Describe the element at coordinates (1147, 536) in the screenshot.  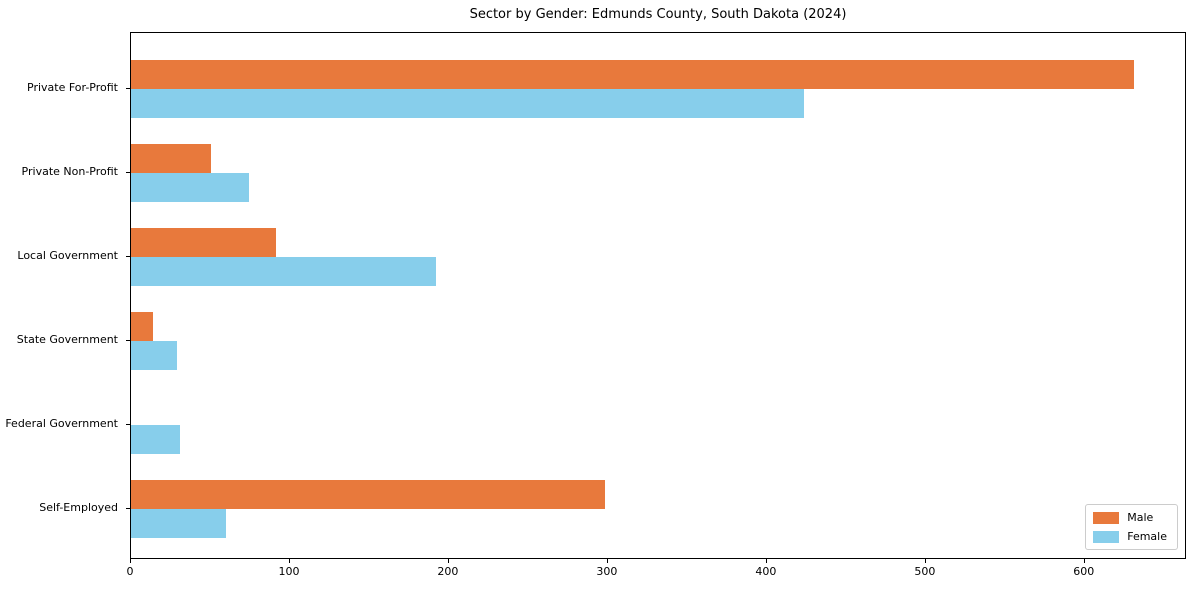
I see `female-legend-label: Female` at that location.